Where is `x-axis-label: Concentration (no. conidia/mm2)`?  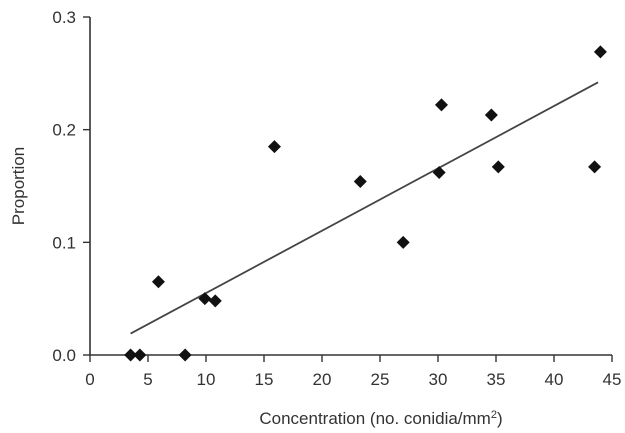 x-axis-label: Concentration (no. conidia/mm2) is located at coordinates (380, 418).